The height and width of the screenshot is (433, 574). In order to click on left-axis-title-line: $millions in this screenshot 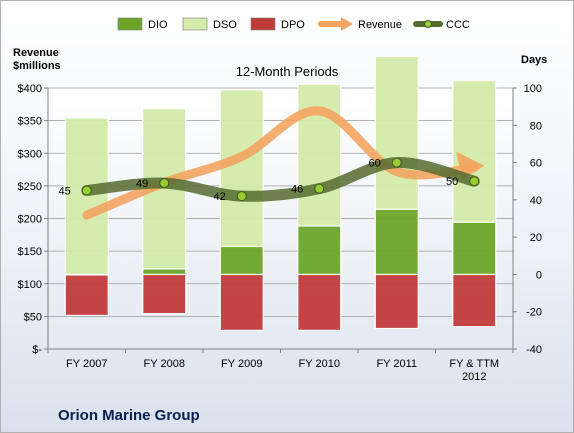, I will do `click(37, 66)`.